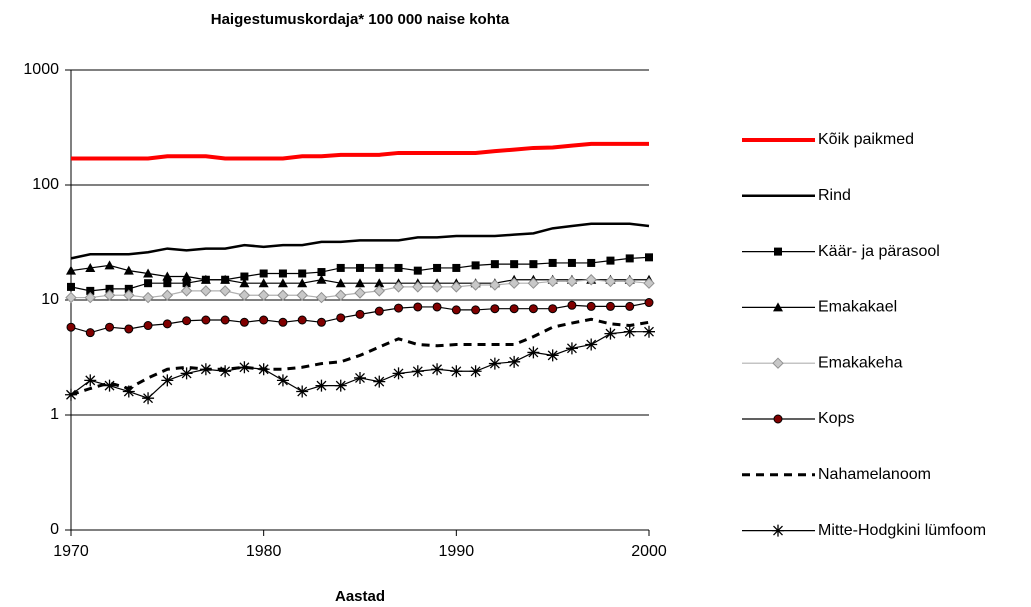 The image size is (1031, 607). Describe the element at coordinates (54, 414) in the screenshot. I see `y-tick-label: 1` at that location.